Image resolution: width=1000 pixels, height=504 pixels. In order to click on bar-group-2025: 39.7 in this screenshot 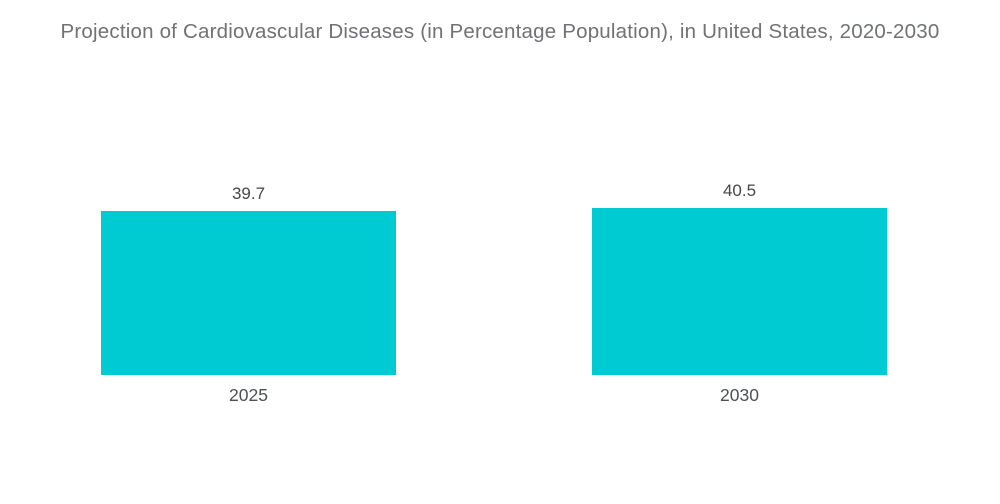, I will do `click(248, 279)`.